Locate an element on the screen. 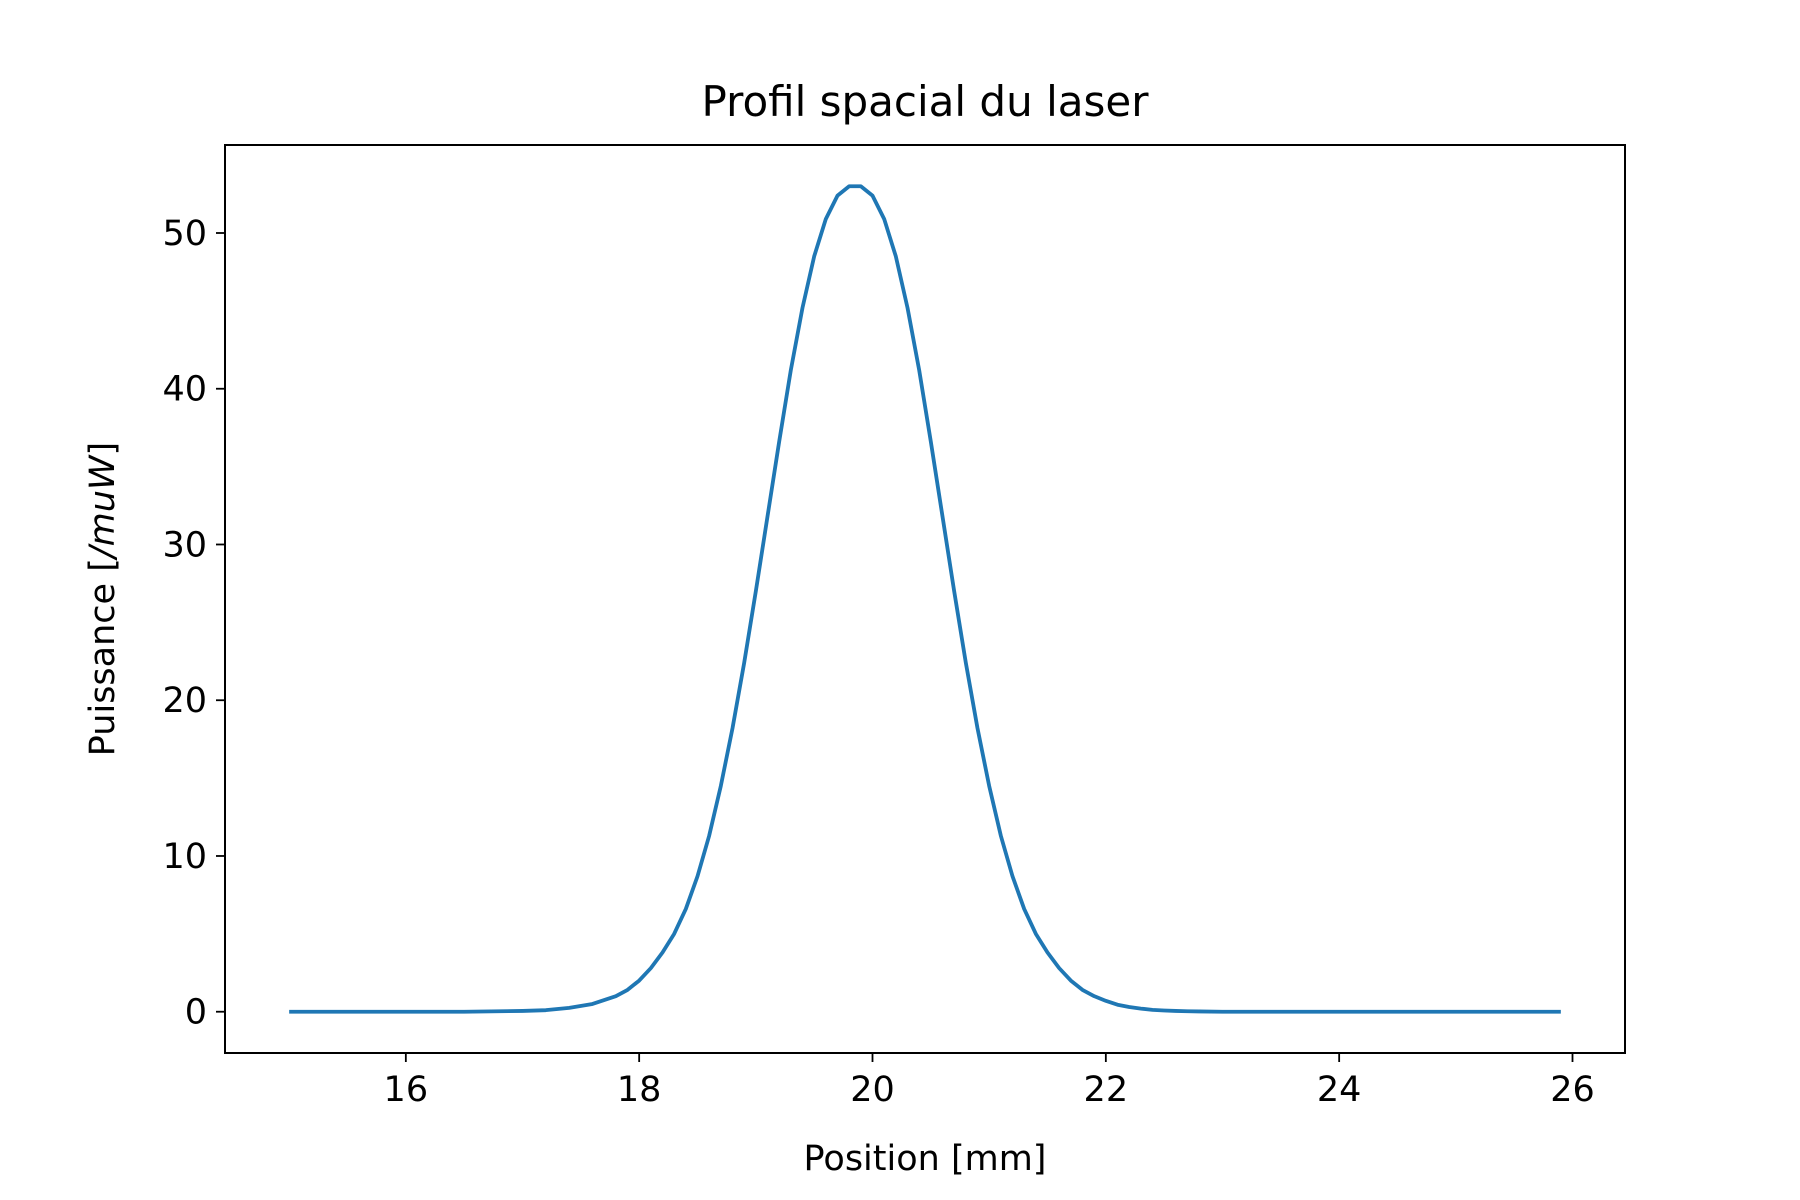 The width and height of the screenshot is (1800, 1200). x-axis-label: Position [mm] is located at coordinates (925, 1159).